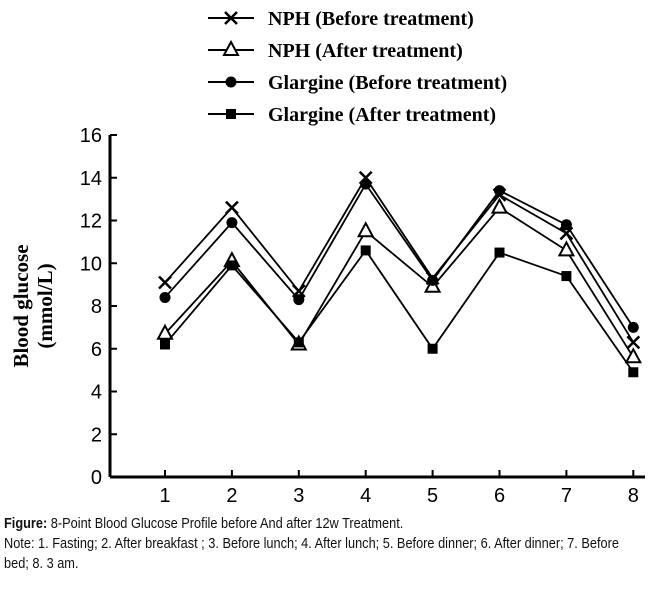 This screenshot has height=594, width=650. I want to click on y-axis-label-line: Blood glucose, so click(21, 305).